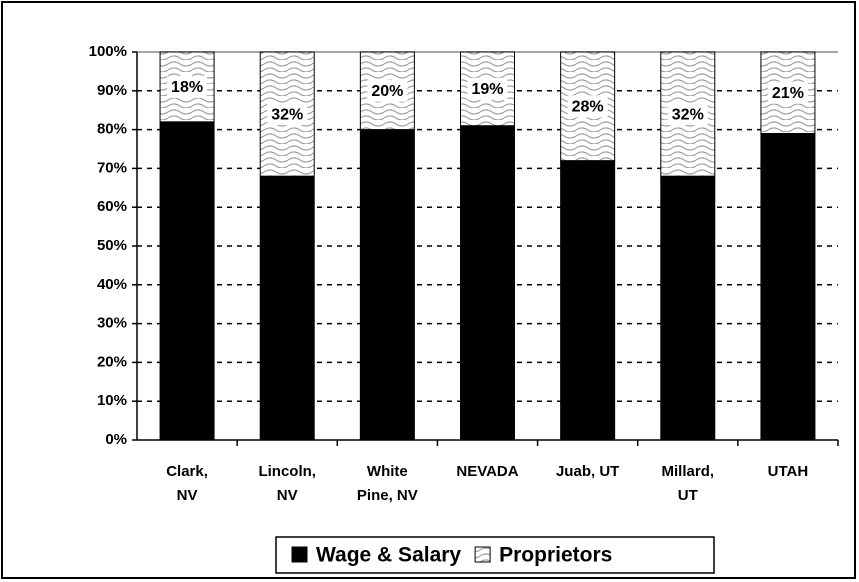  What do you see at coordinates (108, 51) in the screenshot?
I see `y-tick-label: 100%` at bounding box center [108, 51].